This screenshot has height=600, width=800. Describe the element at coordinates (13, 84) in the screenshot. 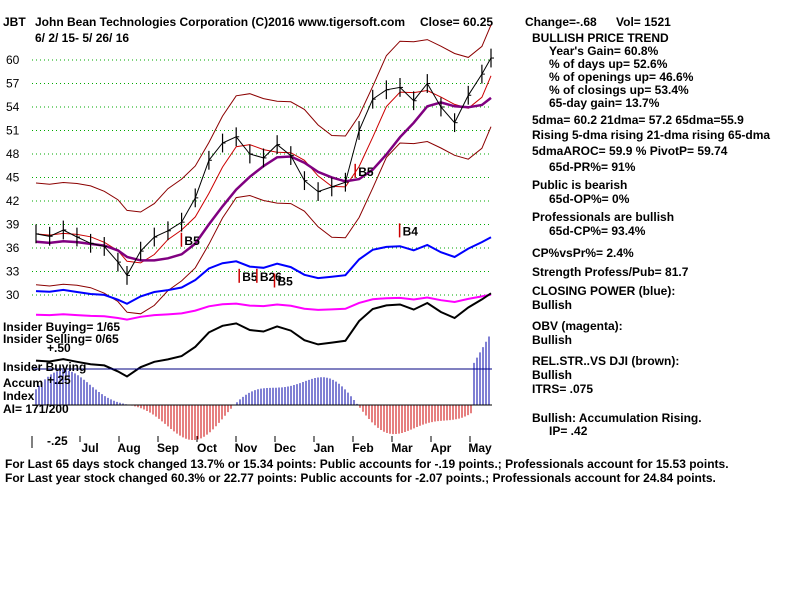

I see `y-tick-label: 57` at that location.